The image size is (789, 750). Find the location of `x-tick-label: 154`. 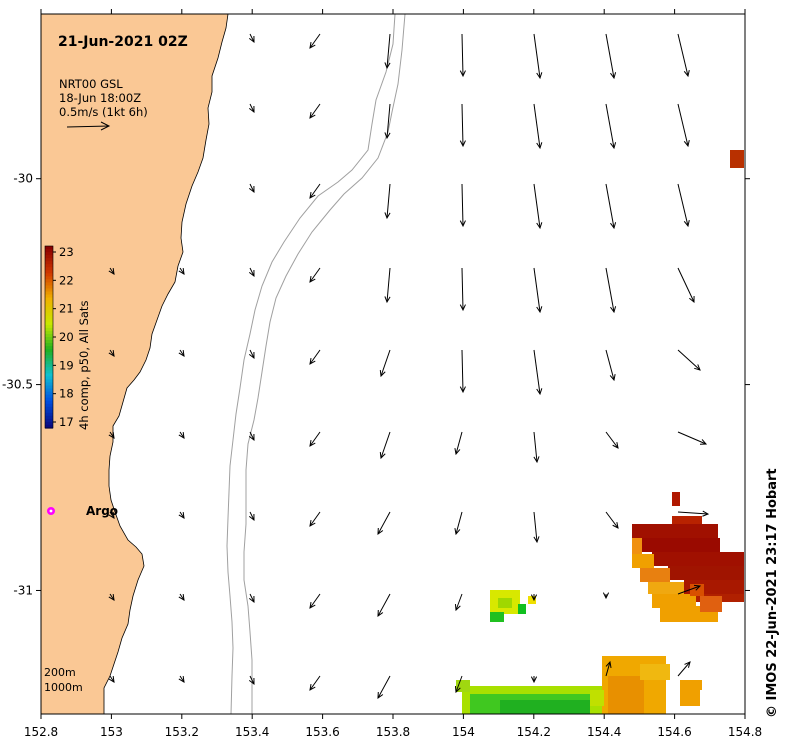

x-tick-label: 154 is located at coordinates (463, 732).